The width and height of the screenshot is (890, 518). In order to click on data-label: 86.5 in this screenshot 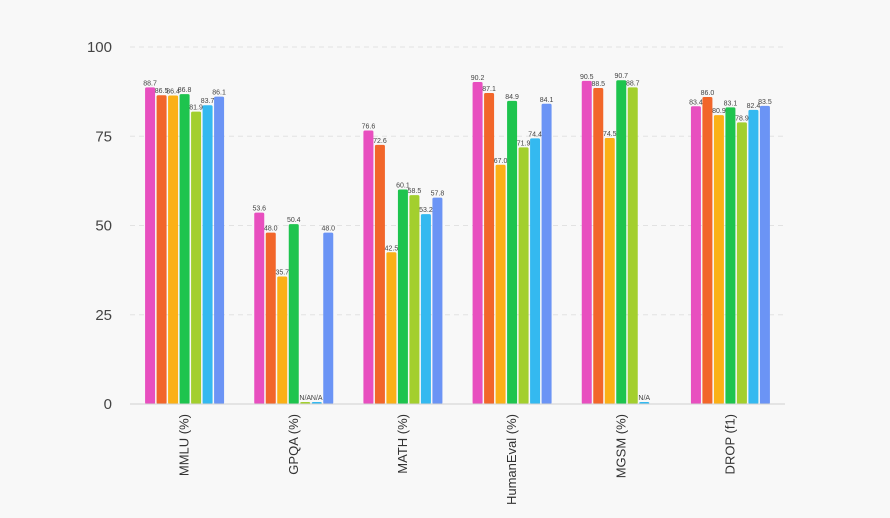, I will do `click(162, 91)`.